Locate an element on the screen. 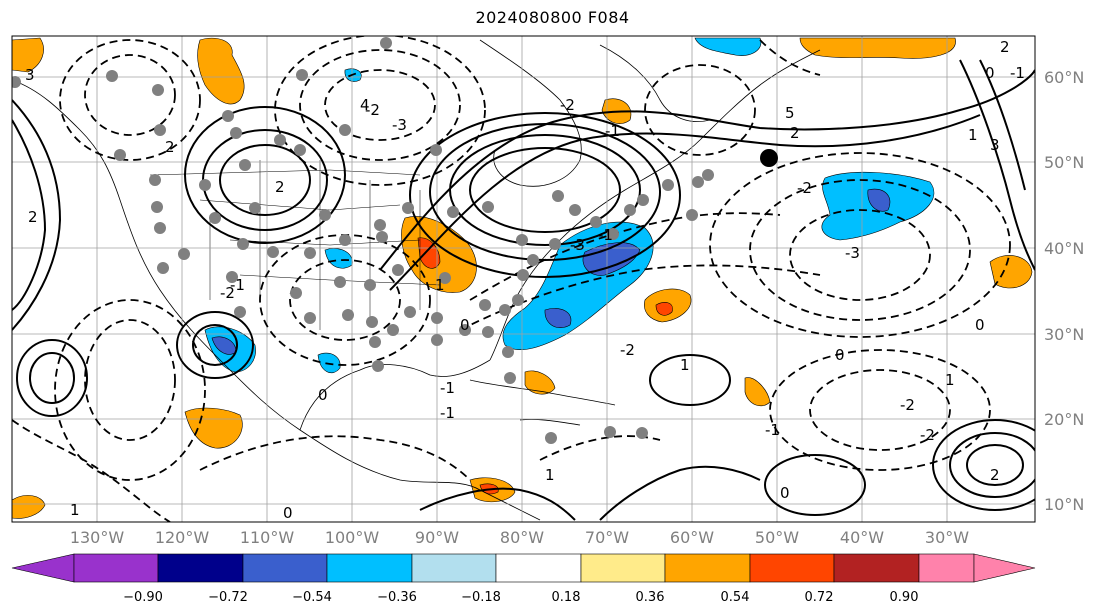  plot-title: 2024080800 F084 is located at coordinates (552, 17).